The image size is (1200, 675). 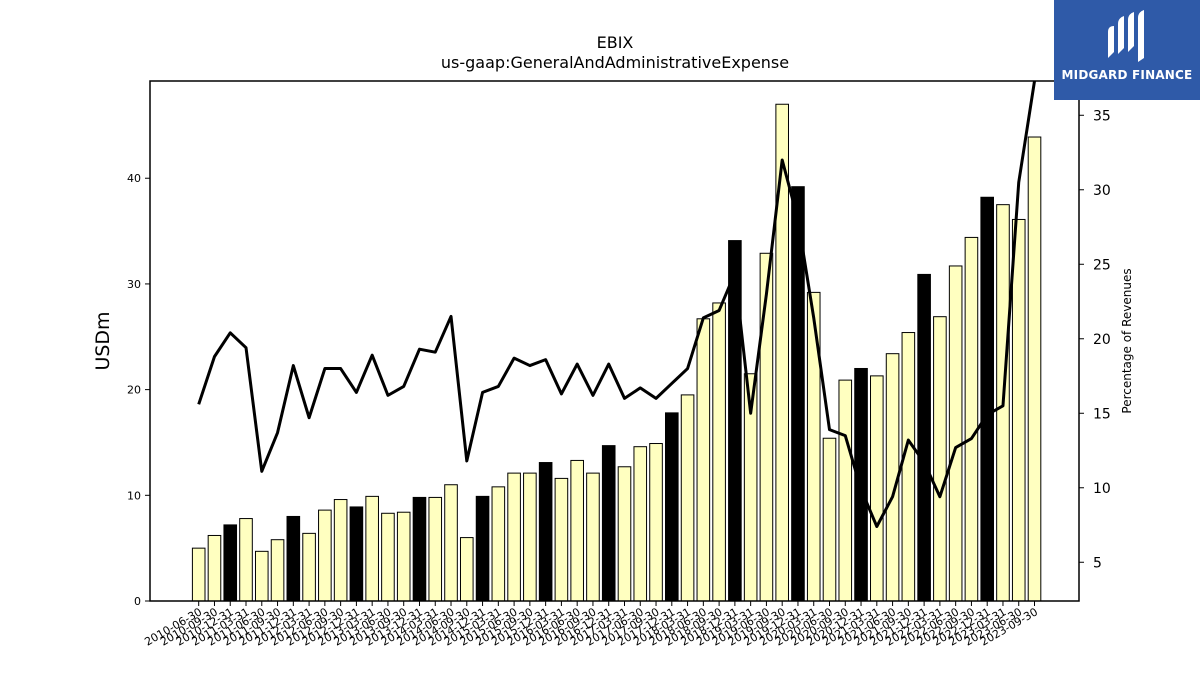 What do you see at coordinates (103, 340) in the screenshot?
I see `y-axis-label: USDm` at bounding box center [103, 340].